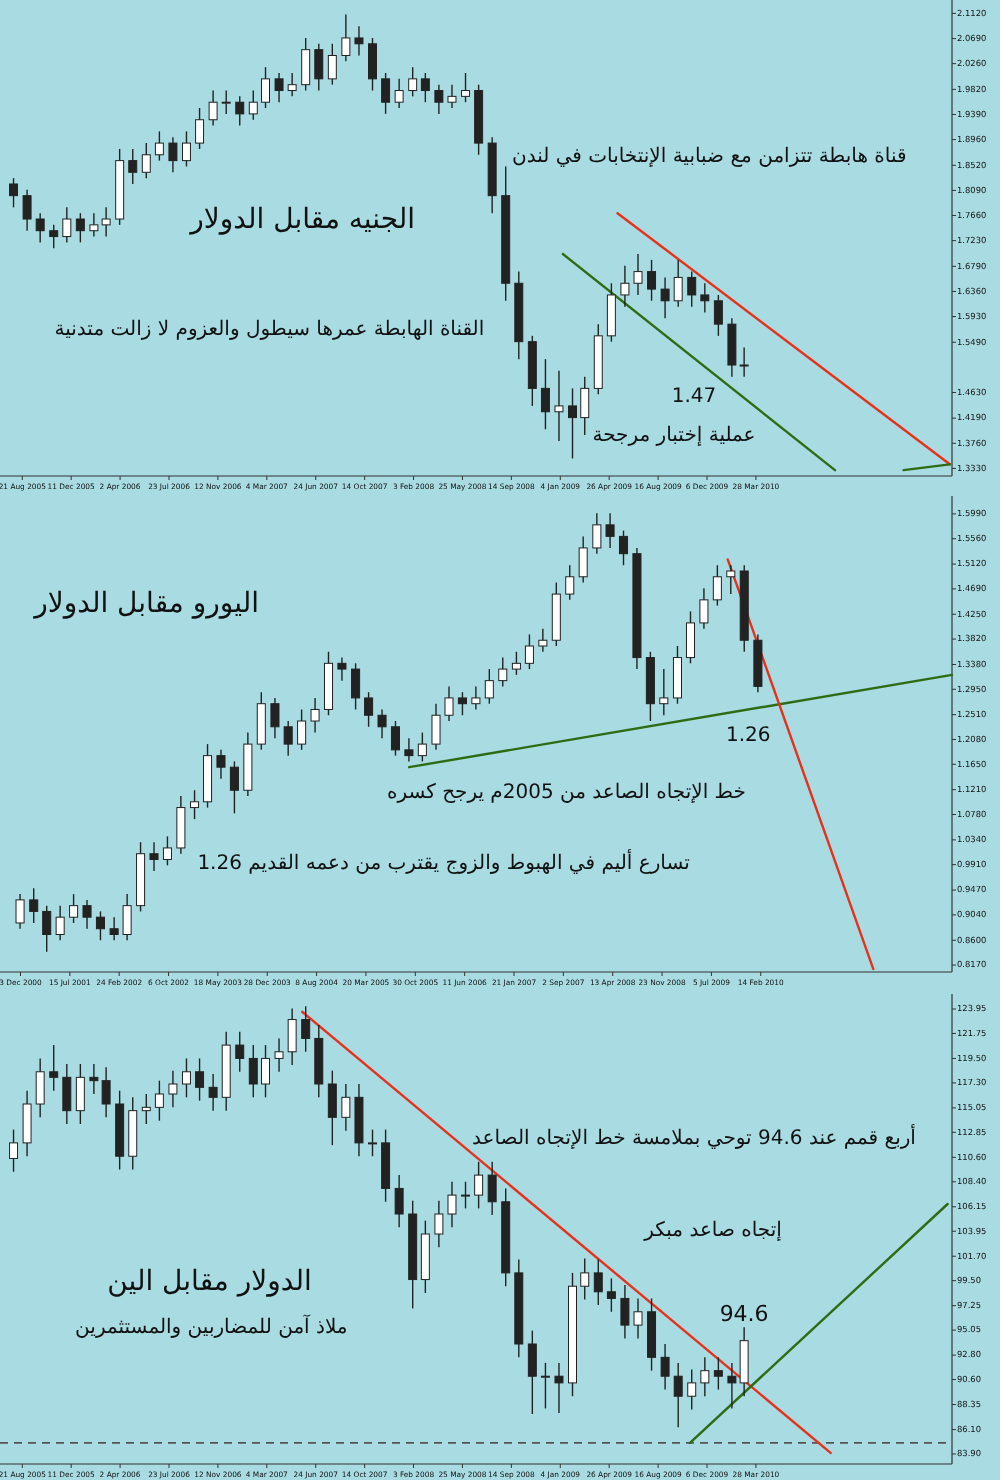  What do you see at coordinates (694, 1136) in the screenshot?
I see `annotation: أربع قمم عند 94.6 توحي بملامسة خط الإتجاه الصاعد` at bounding box center [694, 1136].